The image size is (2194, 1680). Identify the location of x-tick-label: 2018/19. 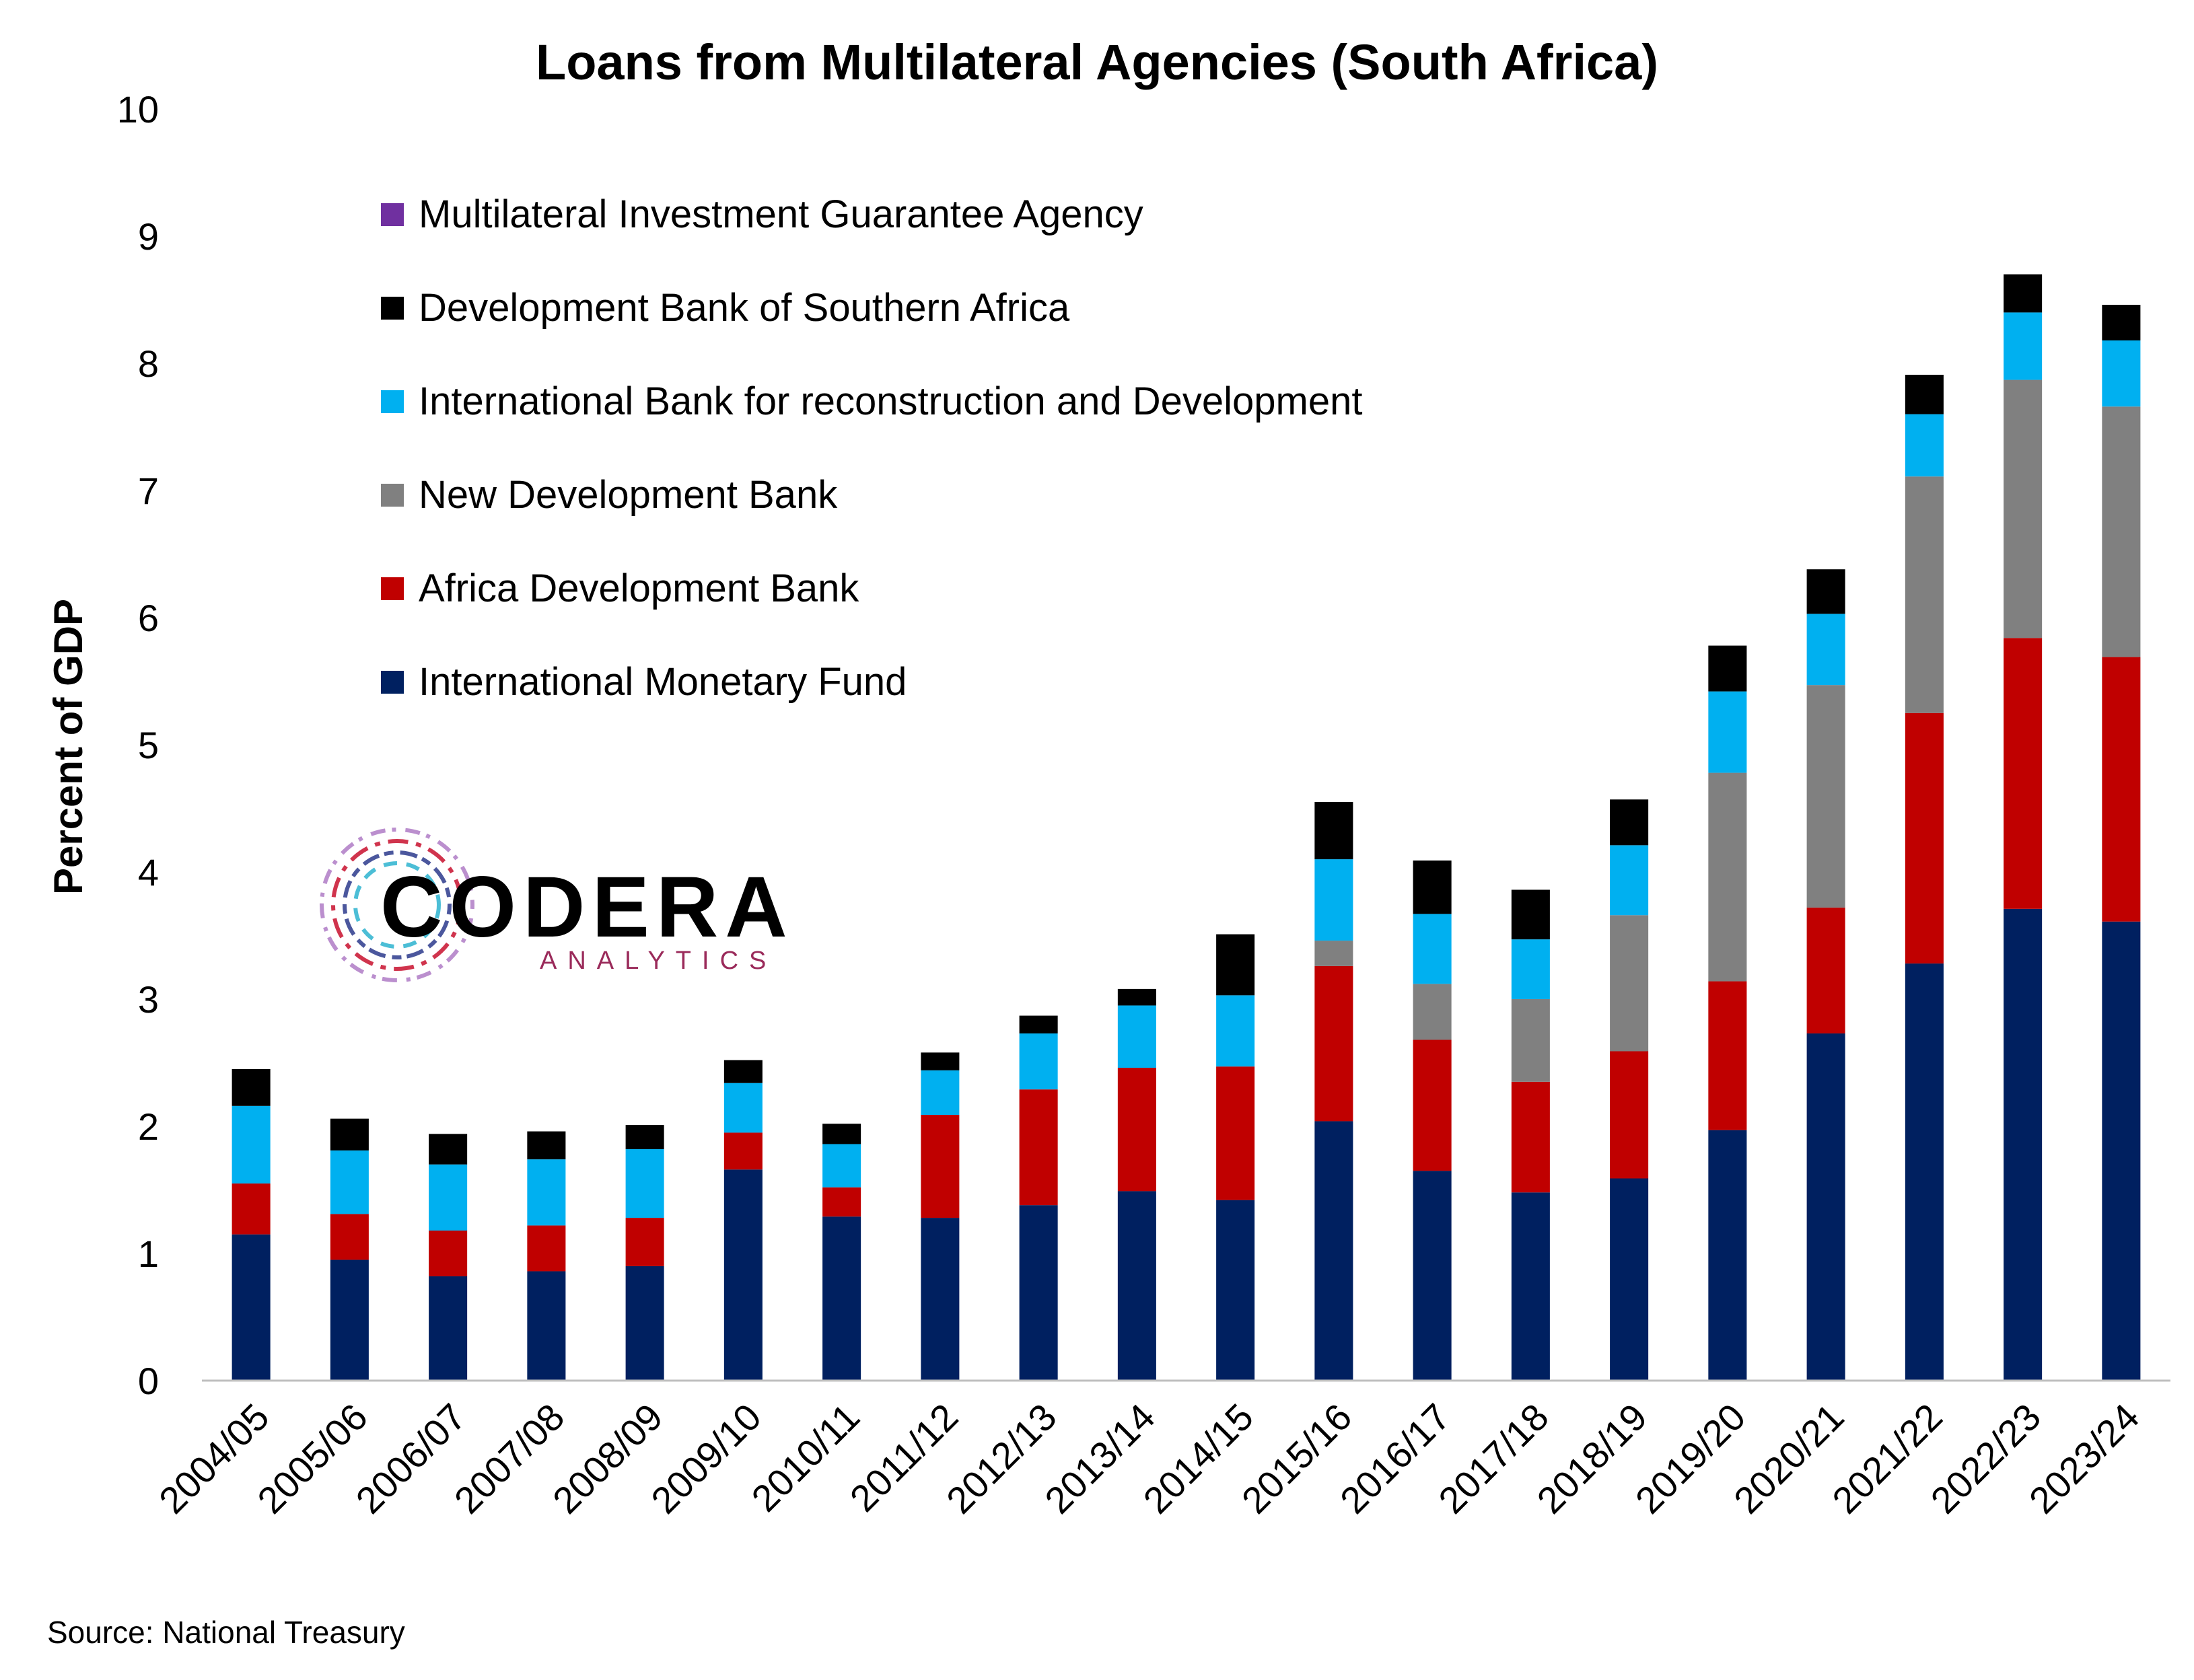
(1591, 1458).